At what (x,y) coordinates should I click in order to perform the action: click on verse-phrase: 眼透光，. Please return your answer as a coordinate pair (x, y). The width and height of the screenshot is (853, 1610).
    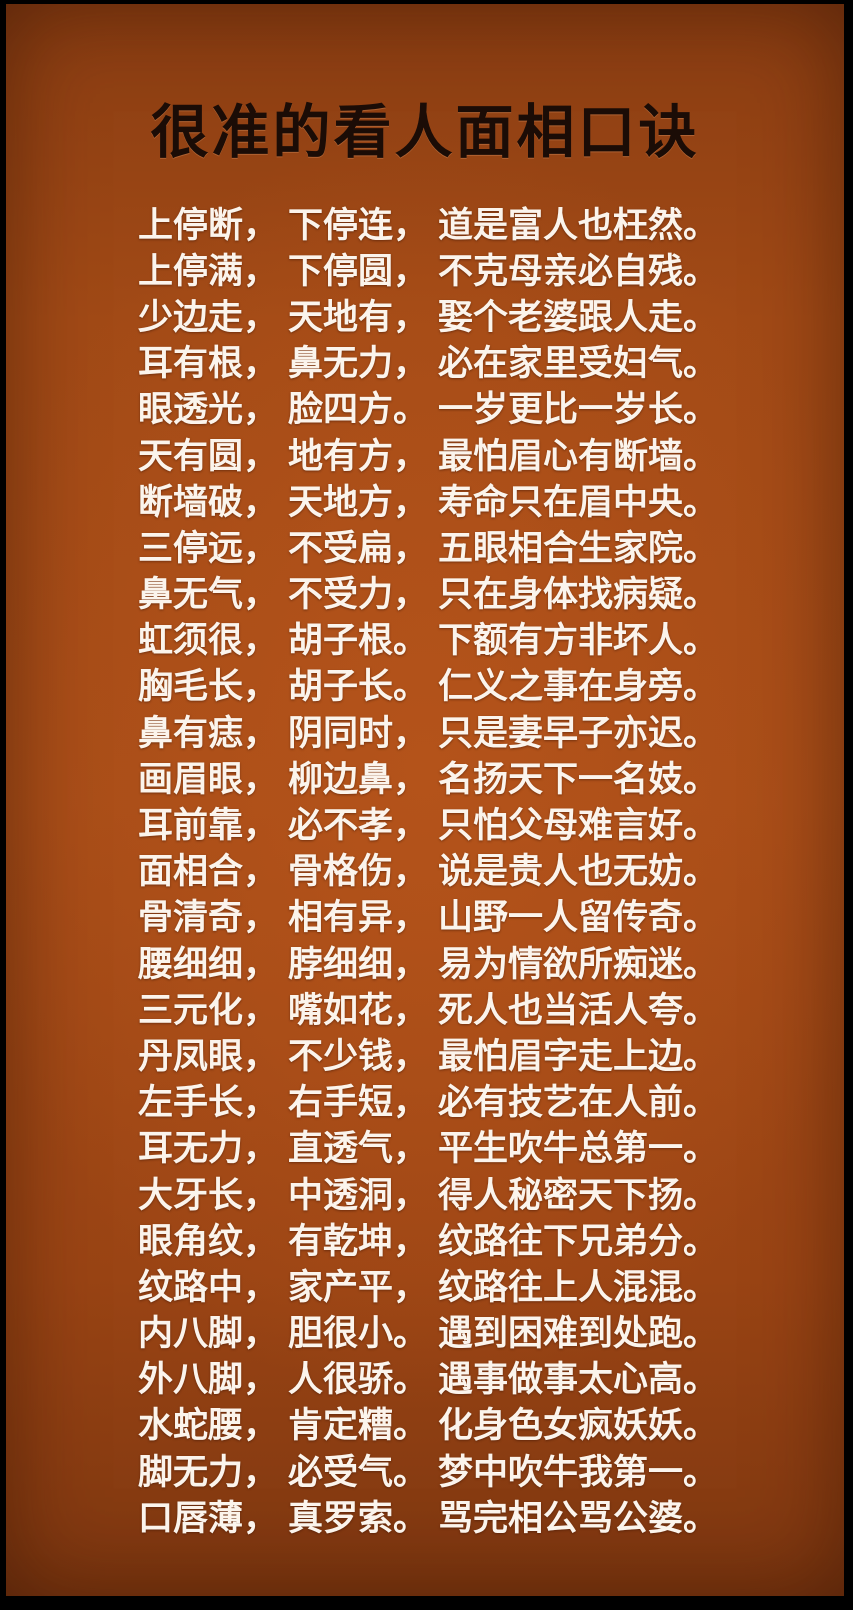
    Looking at the image, I should click on (208, 410).